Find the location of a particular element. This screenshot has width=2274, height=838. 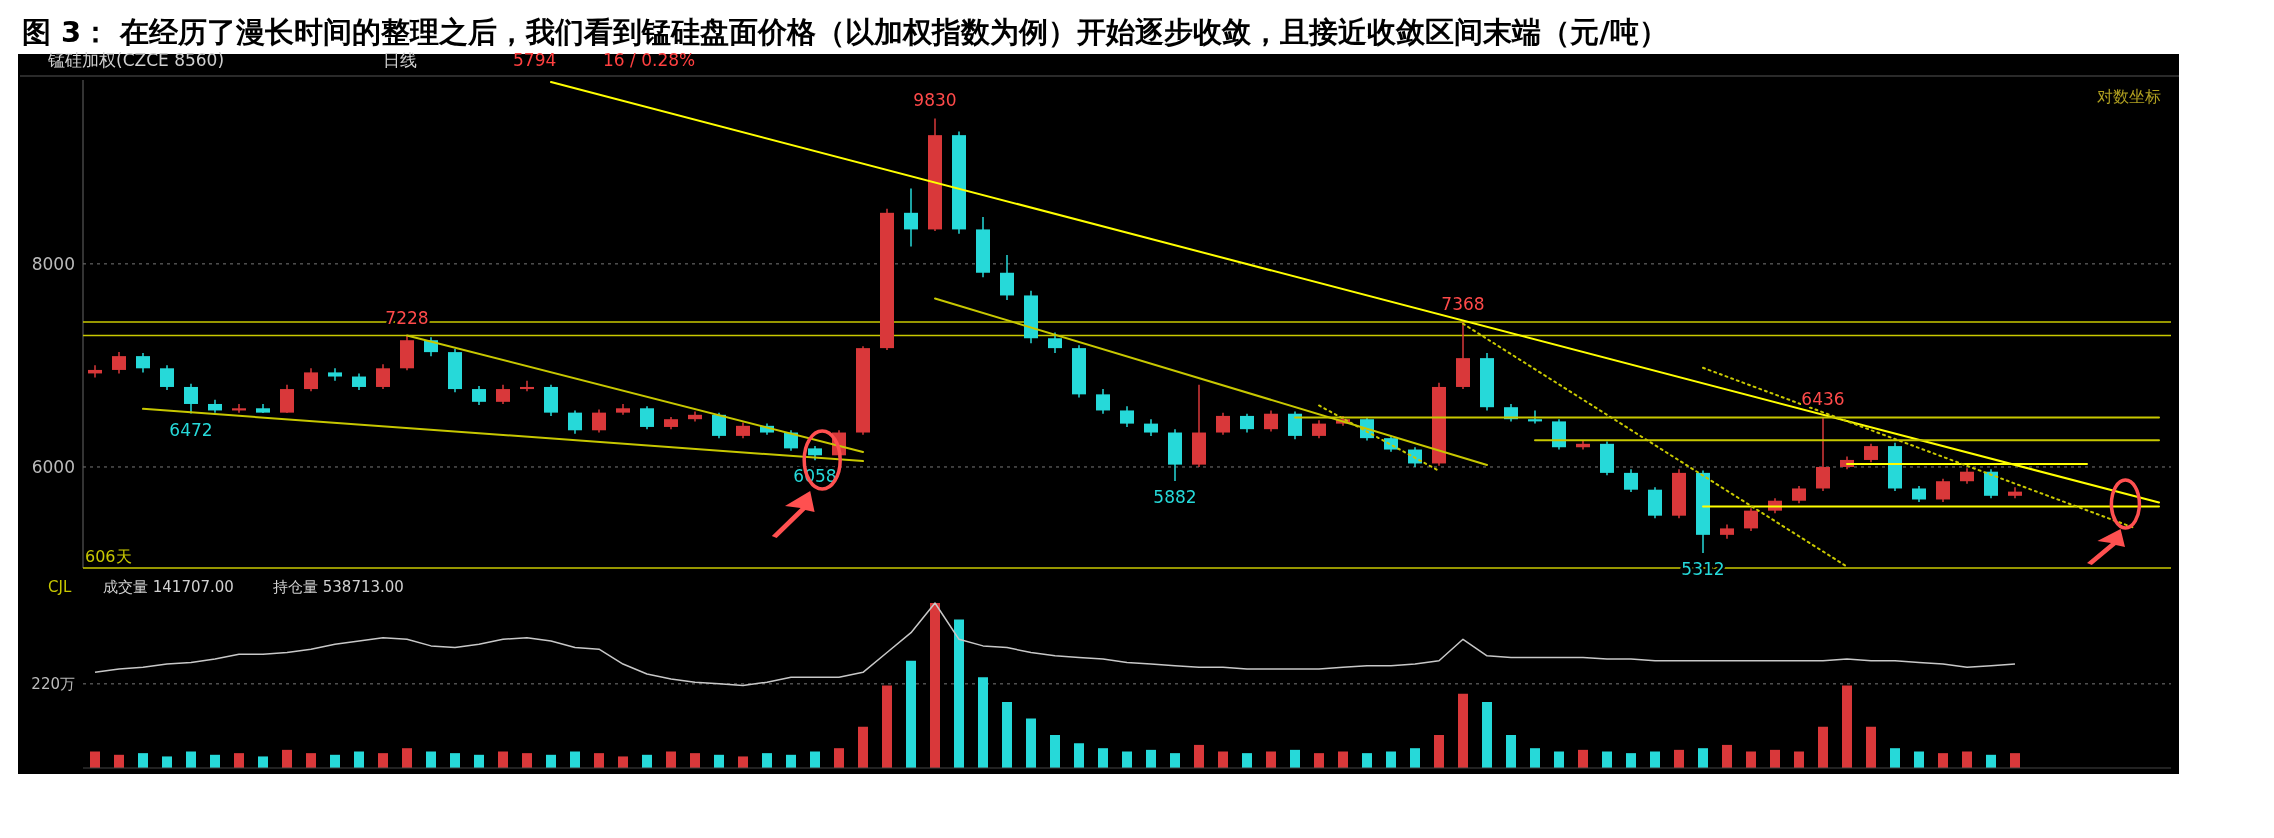

annotation: 7368 is located at coordinates (1463, 303).